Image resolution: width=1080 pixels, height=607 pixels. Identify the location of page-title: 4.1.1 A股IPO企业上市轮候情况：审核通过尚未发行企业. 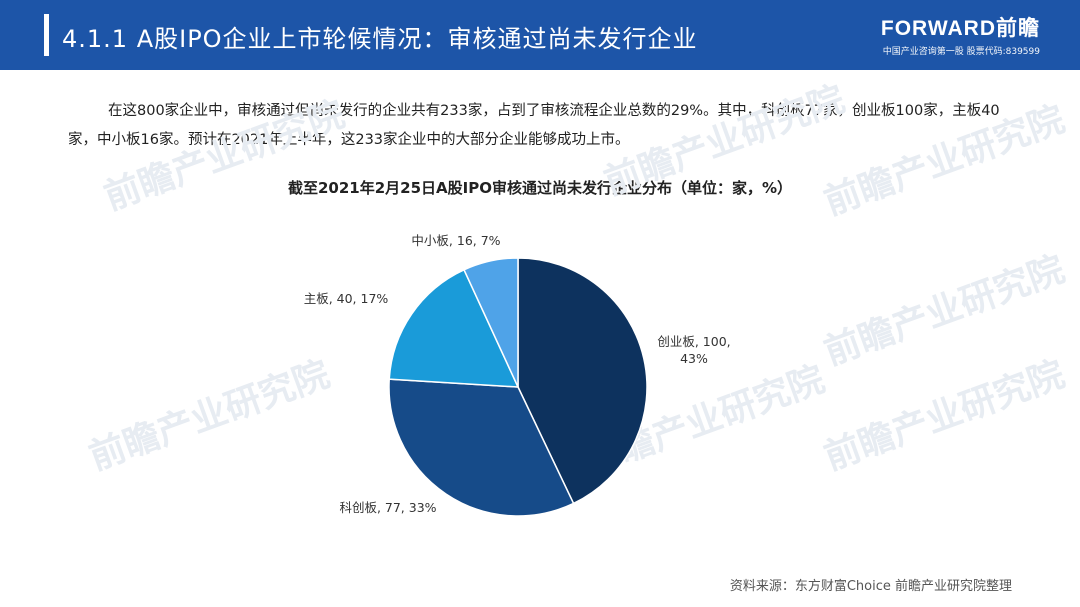
(380, 39).